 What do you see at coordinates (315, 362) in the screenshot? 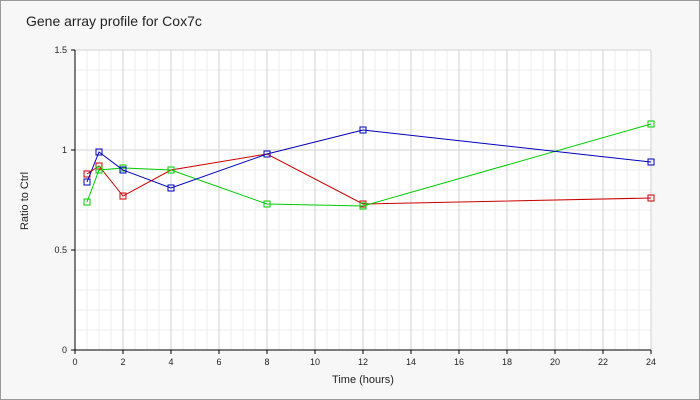
I see `x-tick-label: 10` at bounding box center [315, 362].